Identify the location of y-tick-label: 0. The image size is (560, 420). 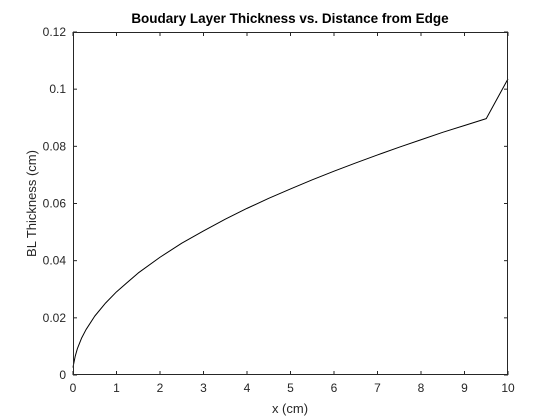
(62, 375).